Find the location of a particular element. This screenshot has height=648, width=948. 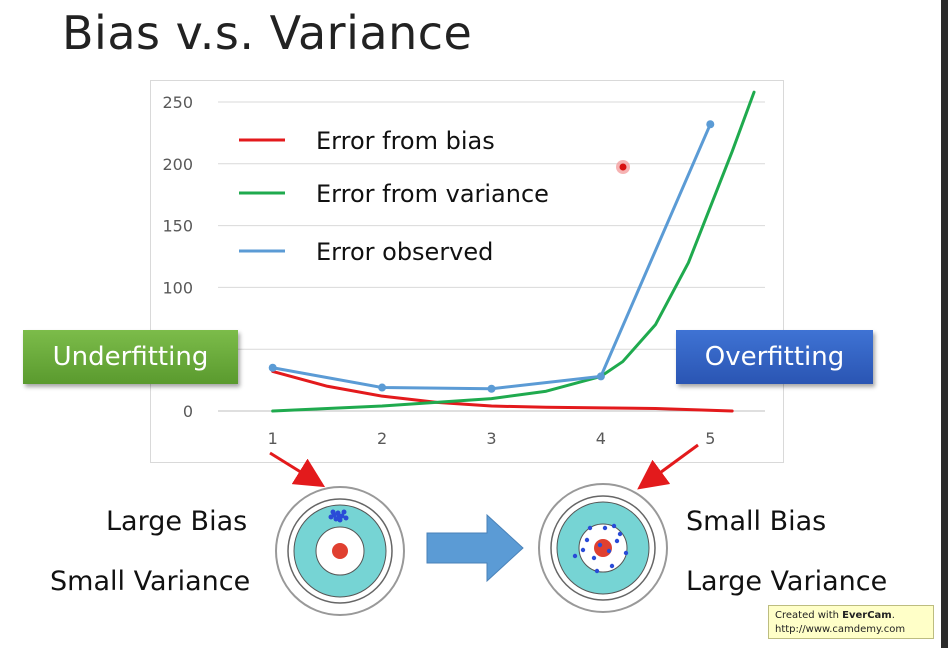

x-tick-label: 2 is located at coordinates (382, 438).